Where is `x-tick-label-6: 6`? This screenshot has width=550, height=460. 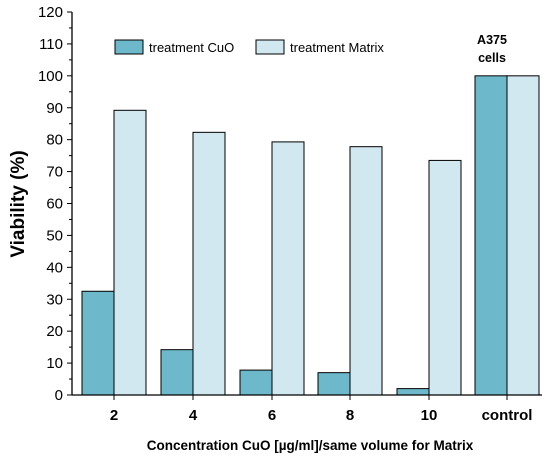 x-tick-label-6: 6 is located at coordinates (272, 415).